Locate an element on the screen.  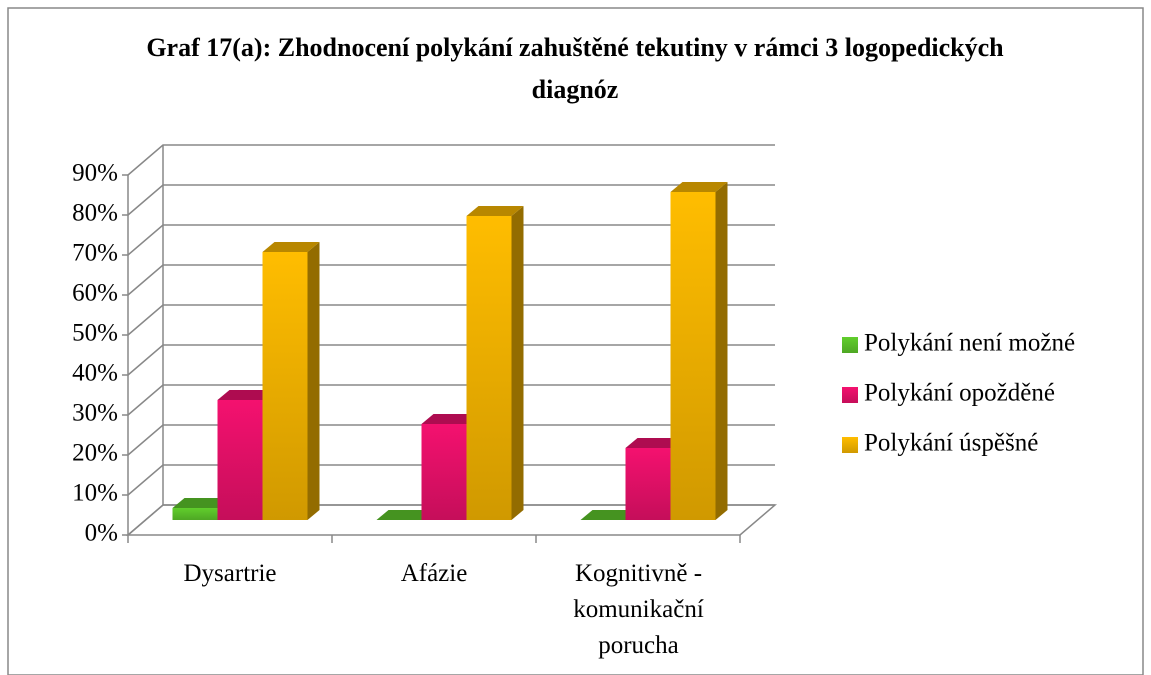
legend-label: Polykání opožděné is located at coordinates (959, 393).